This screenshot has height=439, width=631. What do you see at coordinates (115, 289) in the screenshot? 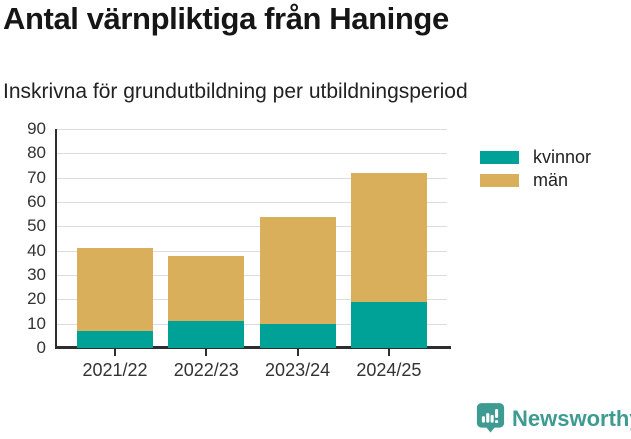
I see `bar-segment-män-2021-22` at bounding box center [115, 289].